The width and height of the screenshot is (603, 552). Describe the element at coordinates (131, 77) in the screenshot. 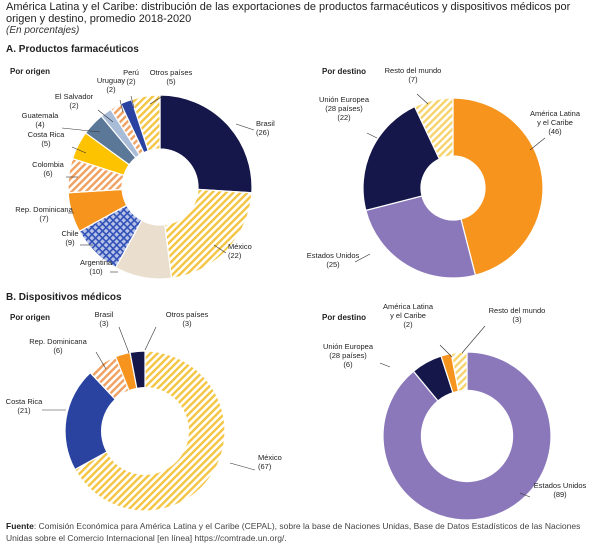

I see `slice-label-peru: Perú (2)` at that location.